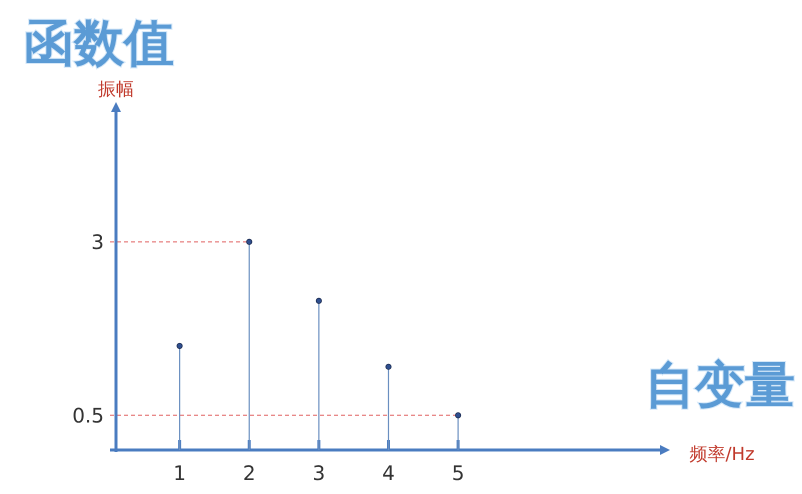 The width and height of the screenshot is (802, 494). What do you see at coordinates (116, 89) in the screenshot?
I see `y-axis-title: 振幅` at bounding box center [116, 89].